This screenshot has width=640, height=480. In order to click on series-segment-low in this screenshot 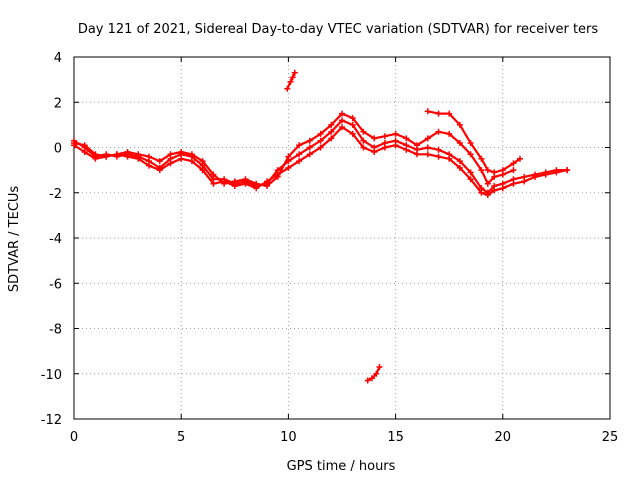, I will do `click(373, 373)`.